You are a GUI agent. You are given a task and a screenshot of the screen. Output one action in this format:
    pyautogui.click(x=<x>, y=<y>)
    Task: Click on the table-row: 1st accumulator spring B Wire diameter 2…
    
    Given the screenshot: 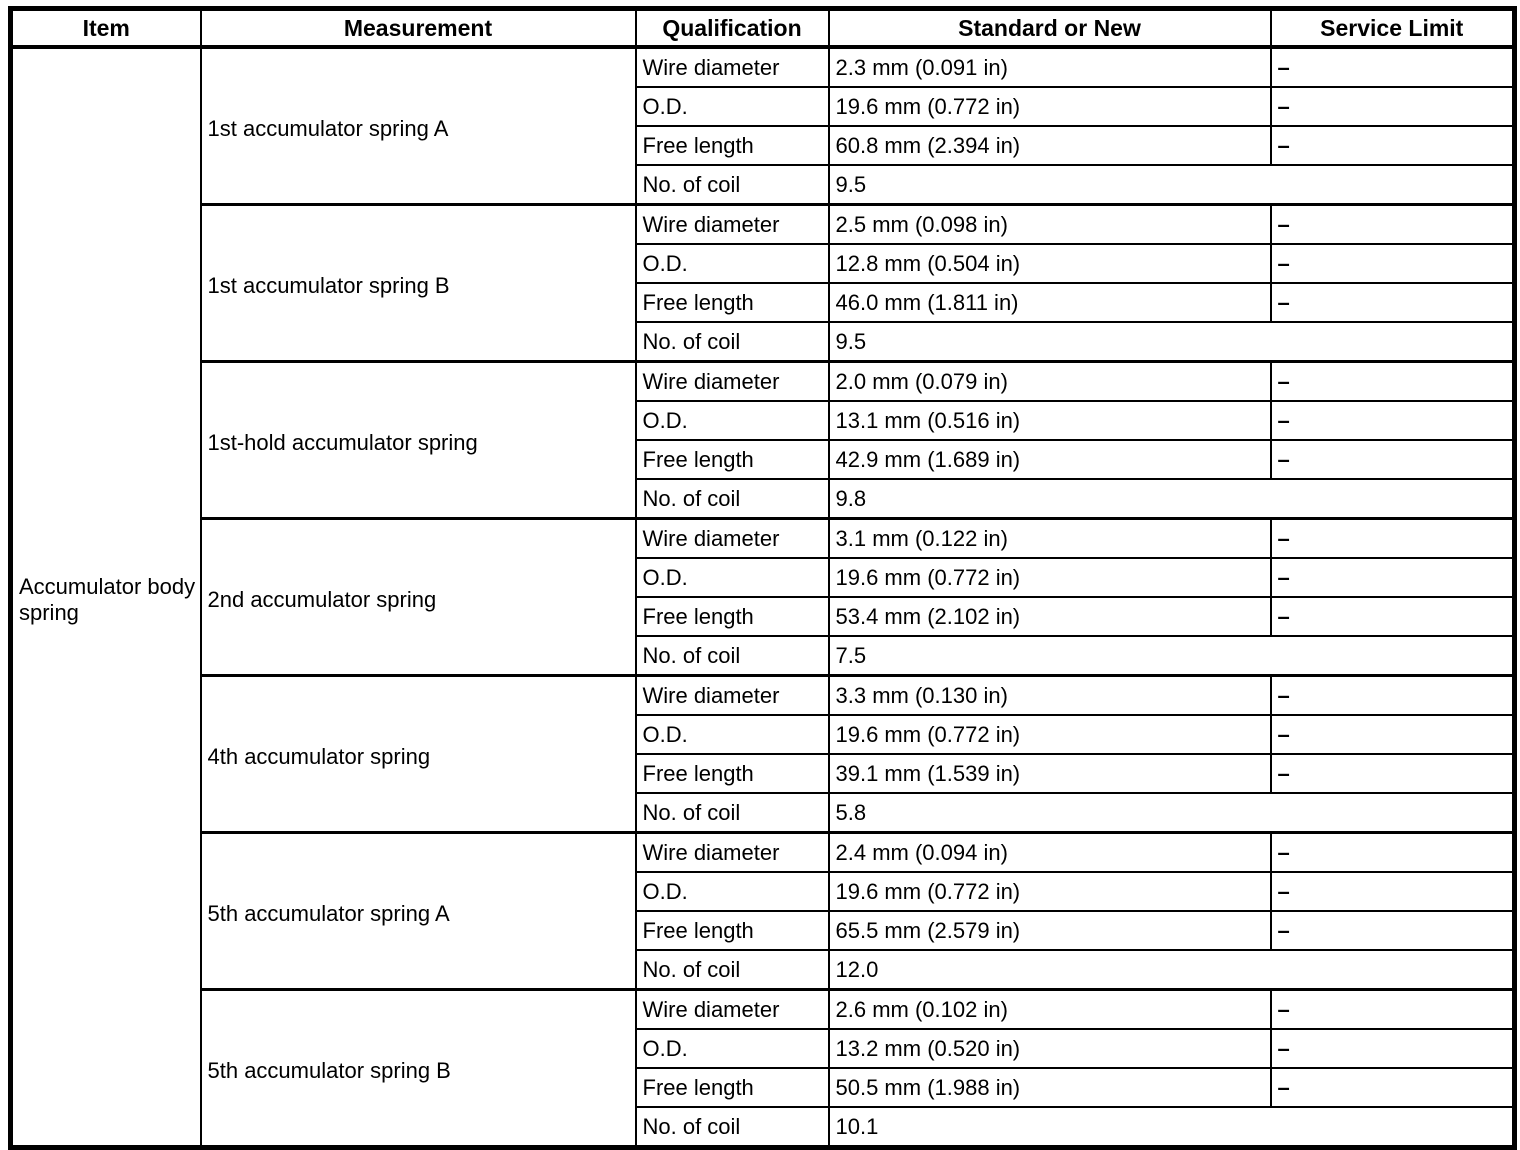 What is the action you would take?
    pyautogui.click(x=763, y=283)
    